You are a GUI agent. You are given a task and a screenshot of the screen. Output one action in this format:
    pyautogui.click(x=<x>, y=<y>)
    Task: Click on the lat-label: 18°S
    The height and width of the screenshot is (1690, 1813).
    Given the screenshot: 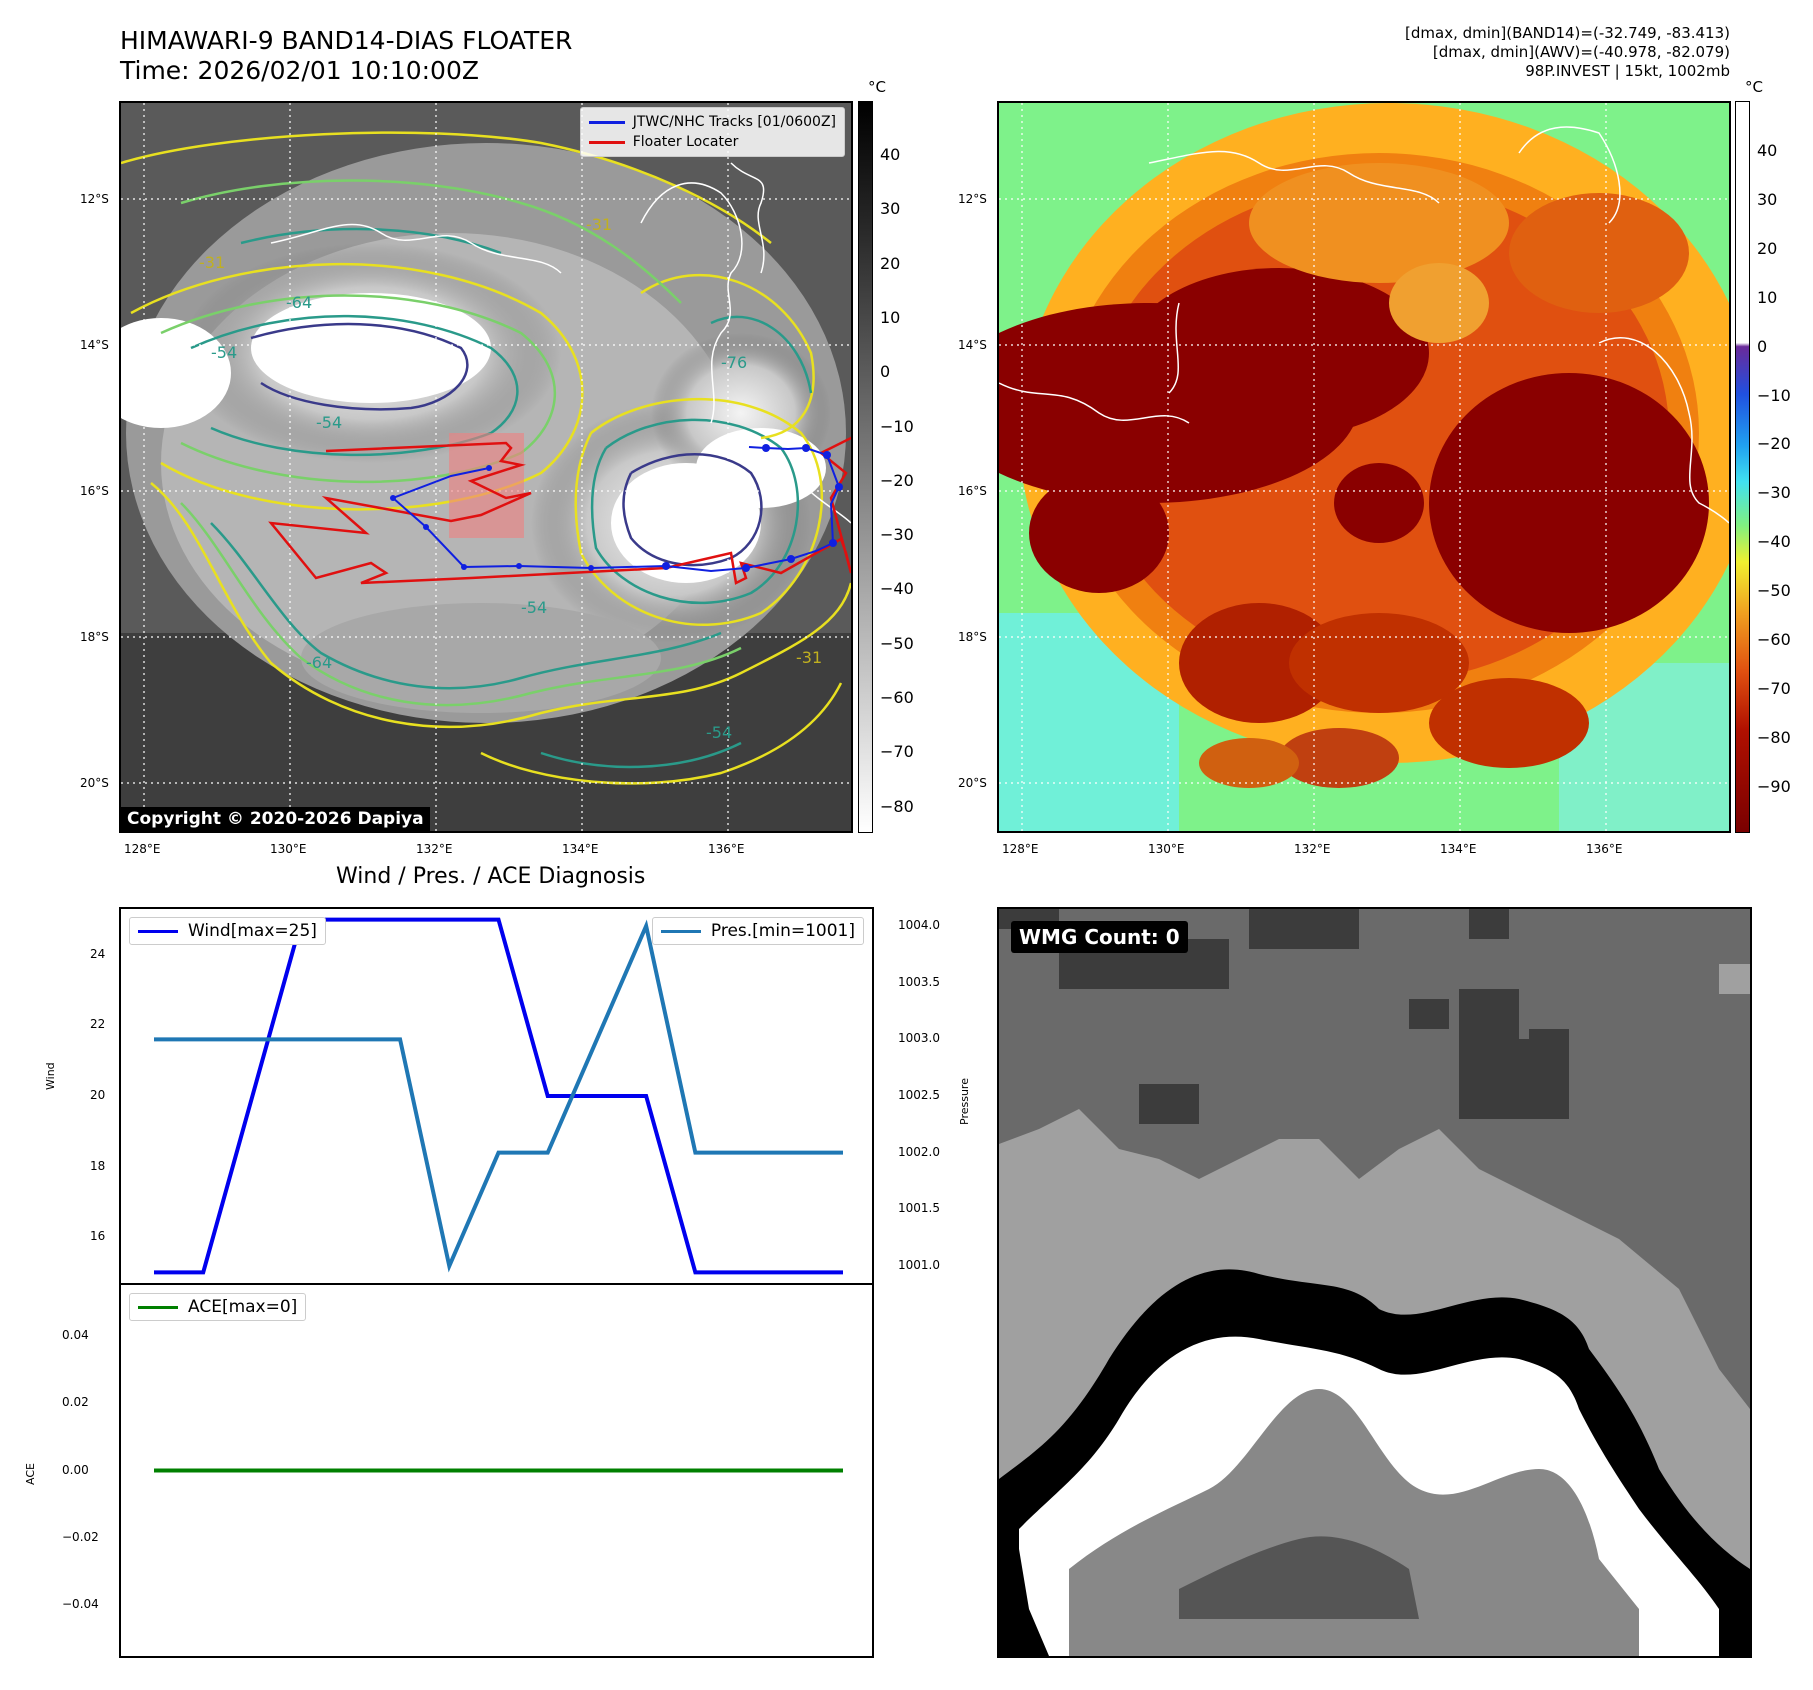 What is the action you would take?
    pyautogui.click(x=972, y=637)
    